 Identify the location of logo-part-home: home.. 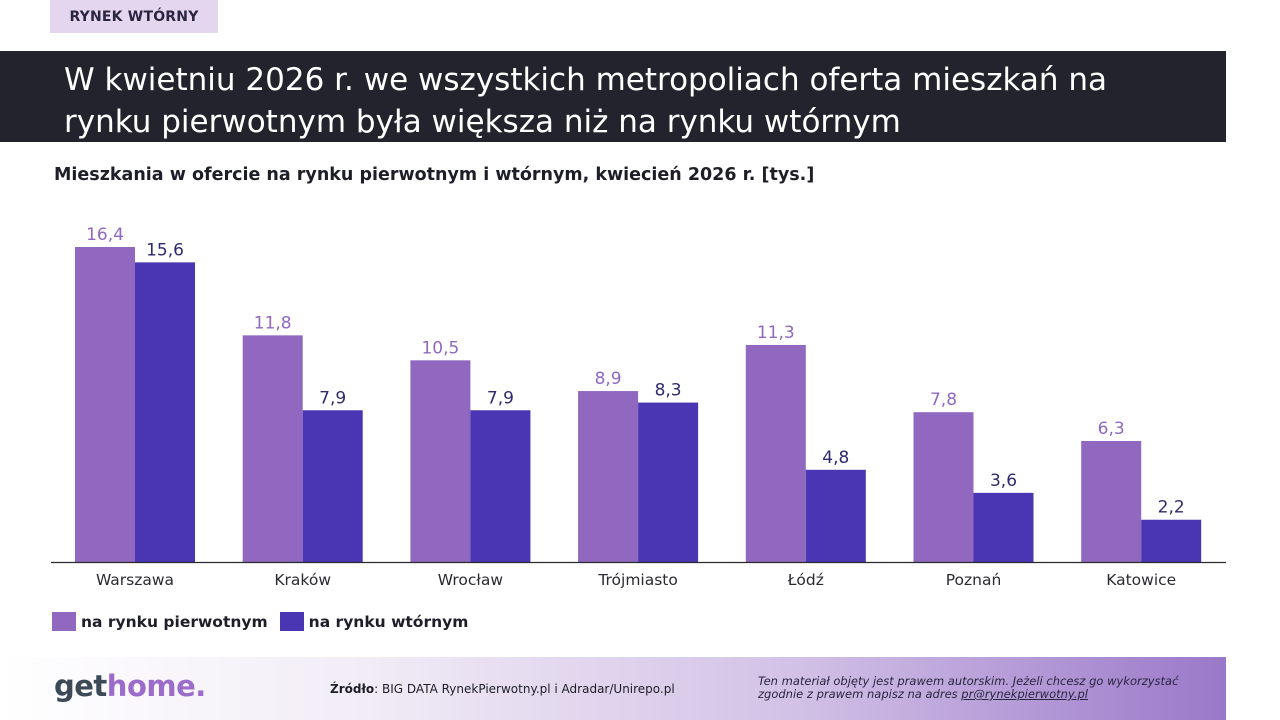
(156, 686).